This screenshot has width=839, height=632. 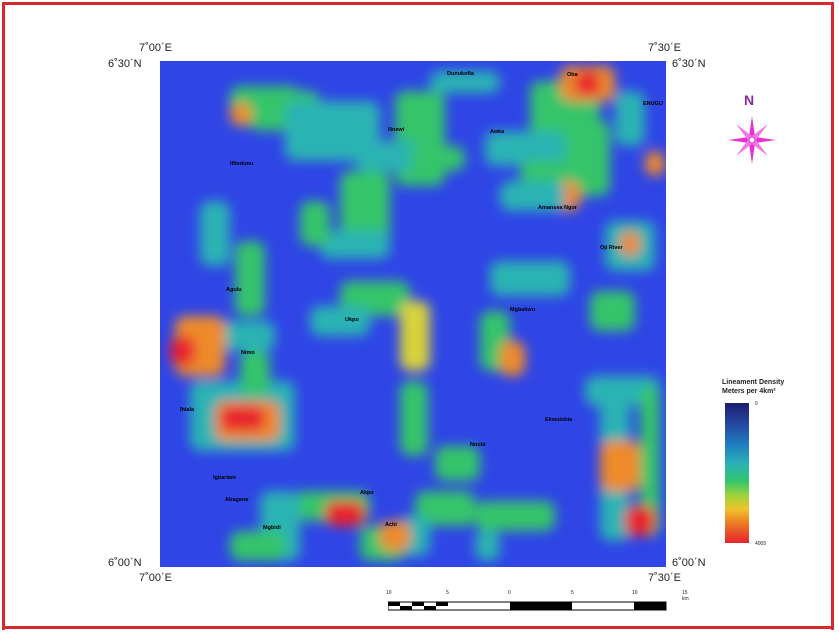 What do you see at coordinates (611, 248) in the screenshot?
I see `town-label: Oji River` at bounding box center [611, 248].